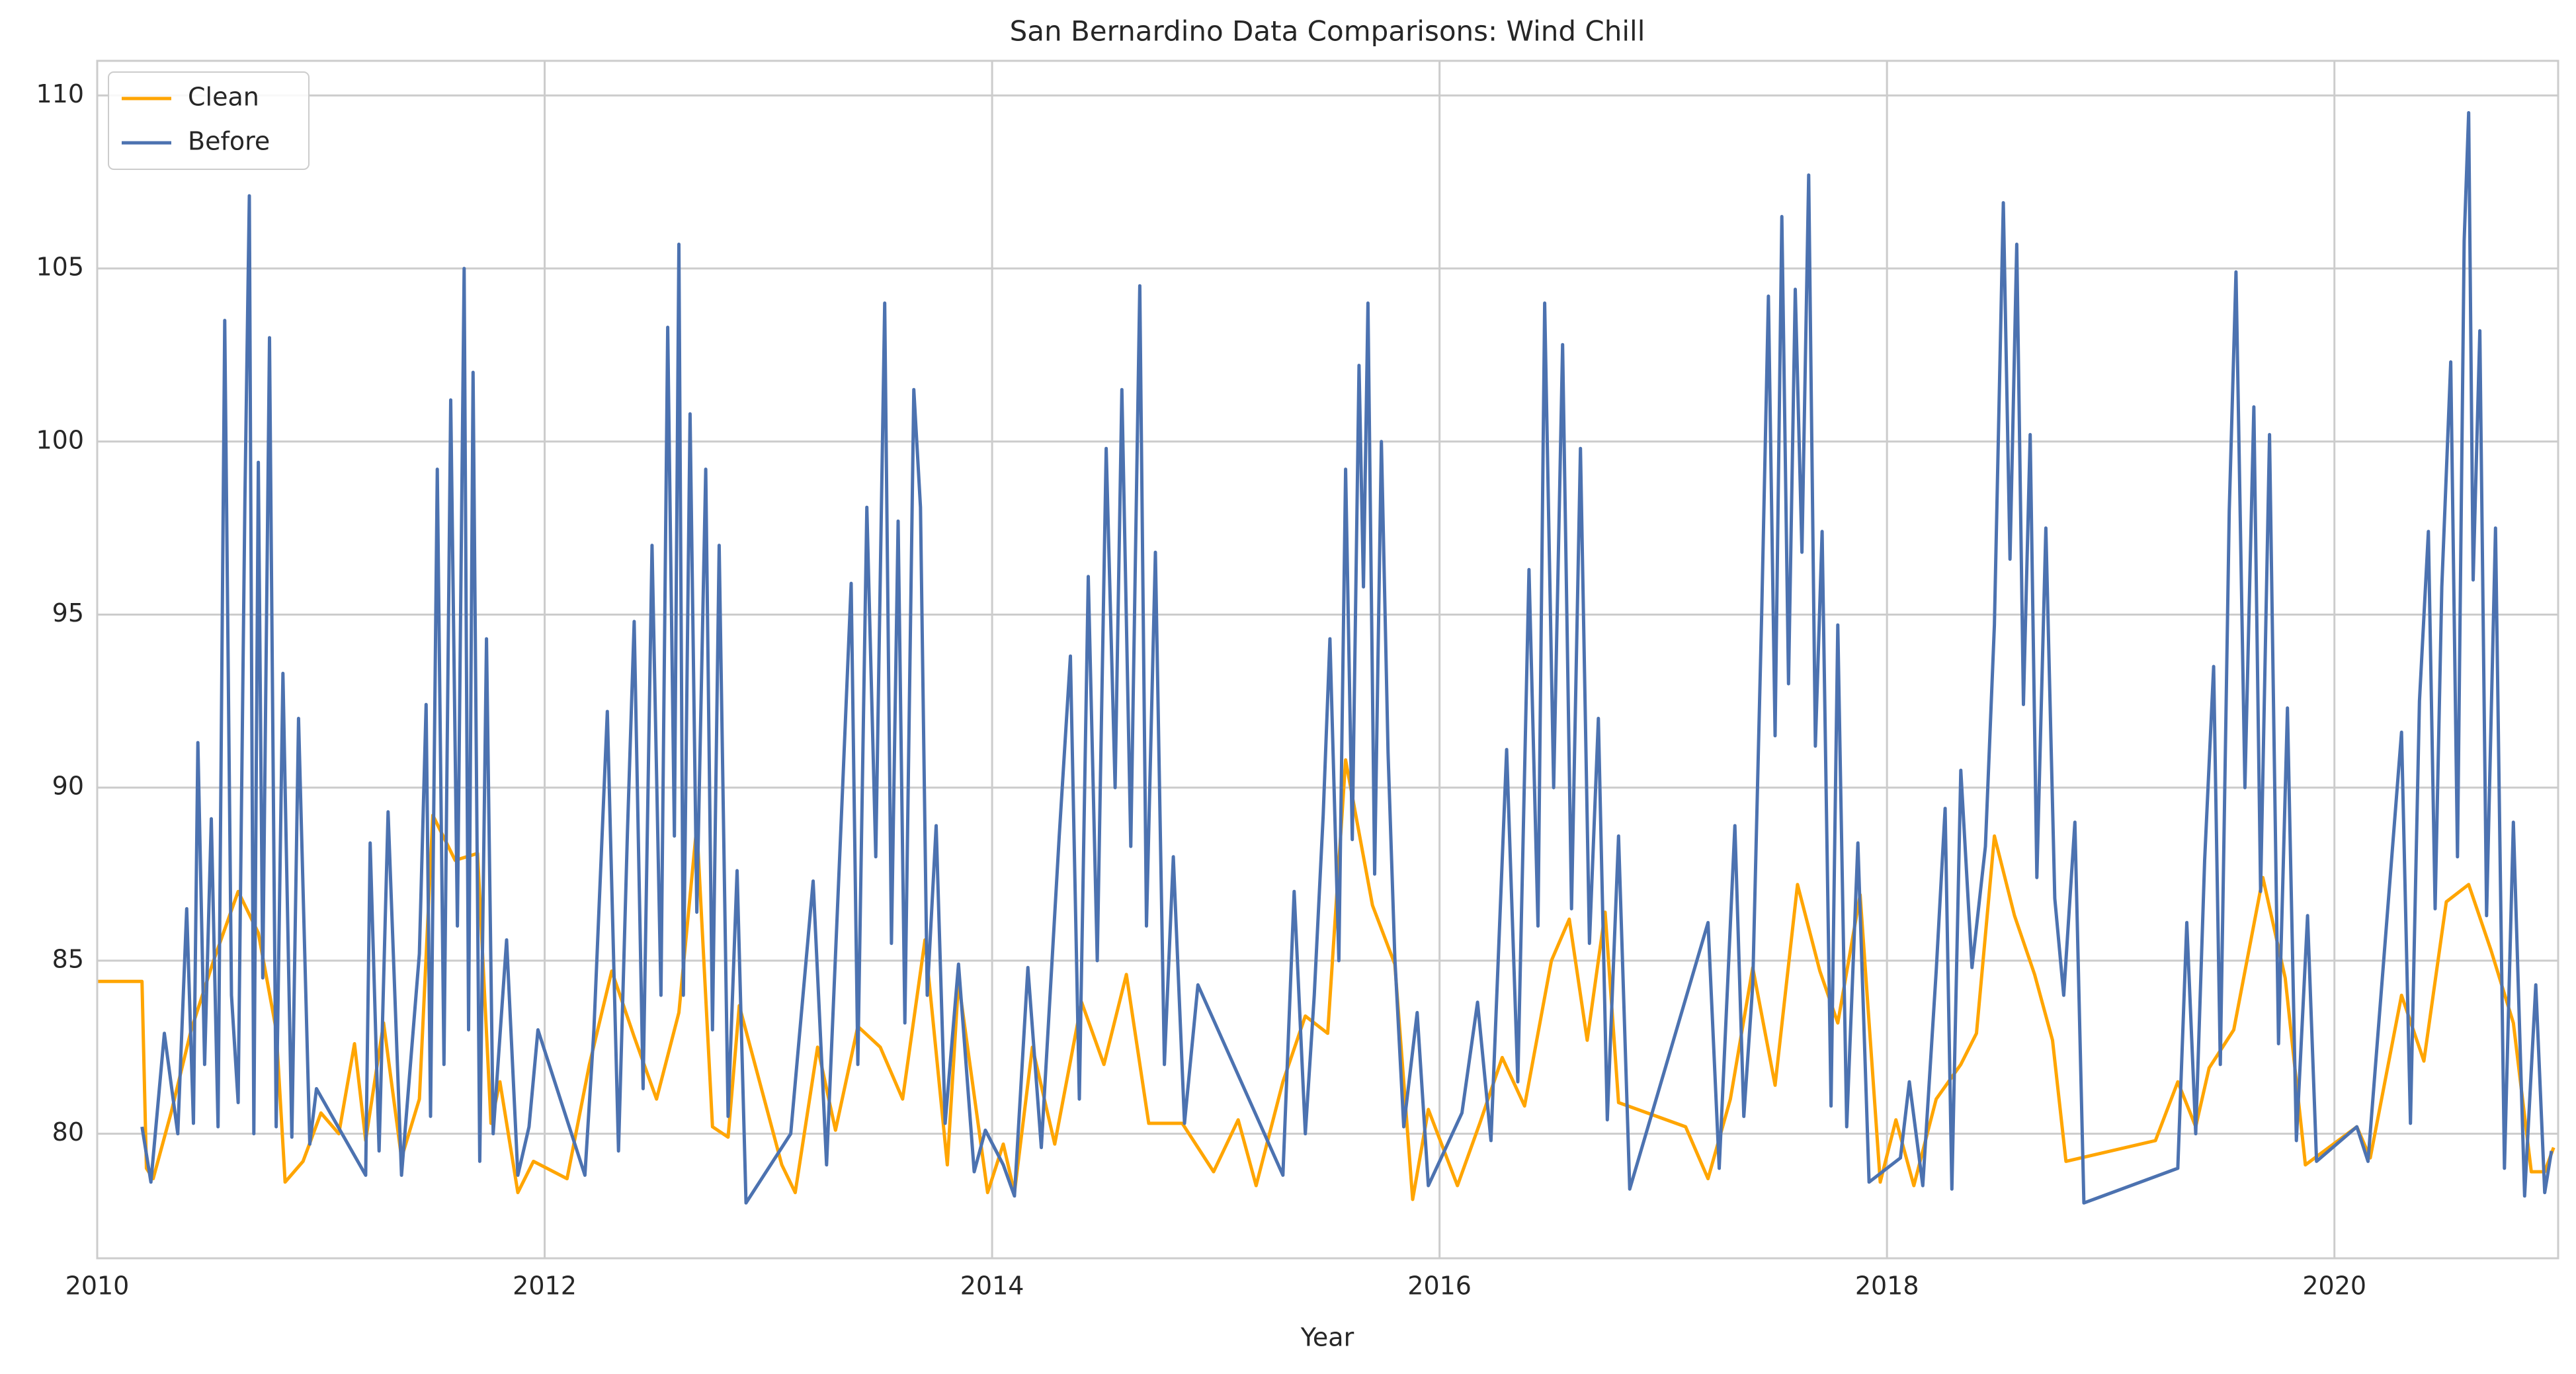 The image size is (2576, 1374). What do you see at coordinates (68, 612) in the screenshot?
I see `y-tick-label: 95` at bounding box center [68, 612].